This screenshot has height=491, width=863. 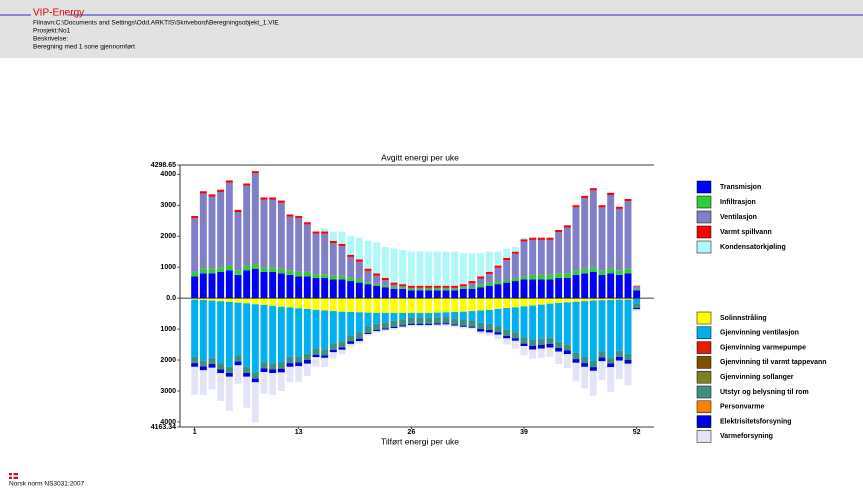 What do you see at coordinates (47, 484) in the screenshot?
I see `footer-text: Norsk norm NS3031:2007` at bounding box center [47, 484].